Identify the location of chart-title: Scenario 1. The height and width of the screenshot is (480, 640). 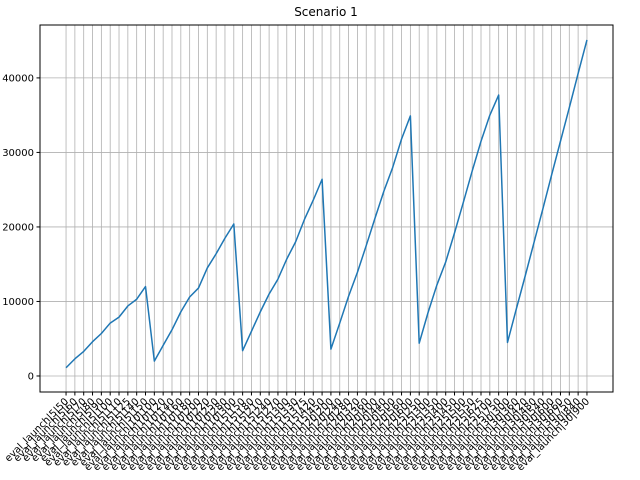
(326, 12).